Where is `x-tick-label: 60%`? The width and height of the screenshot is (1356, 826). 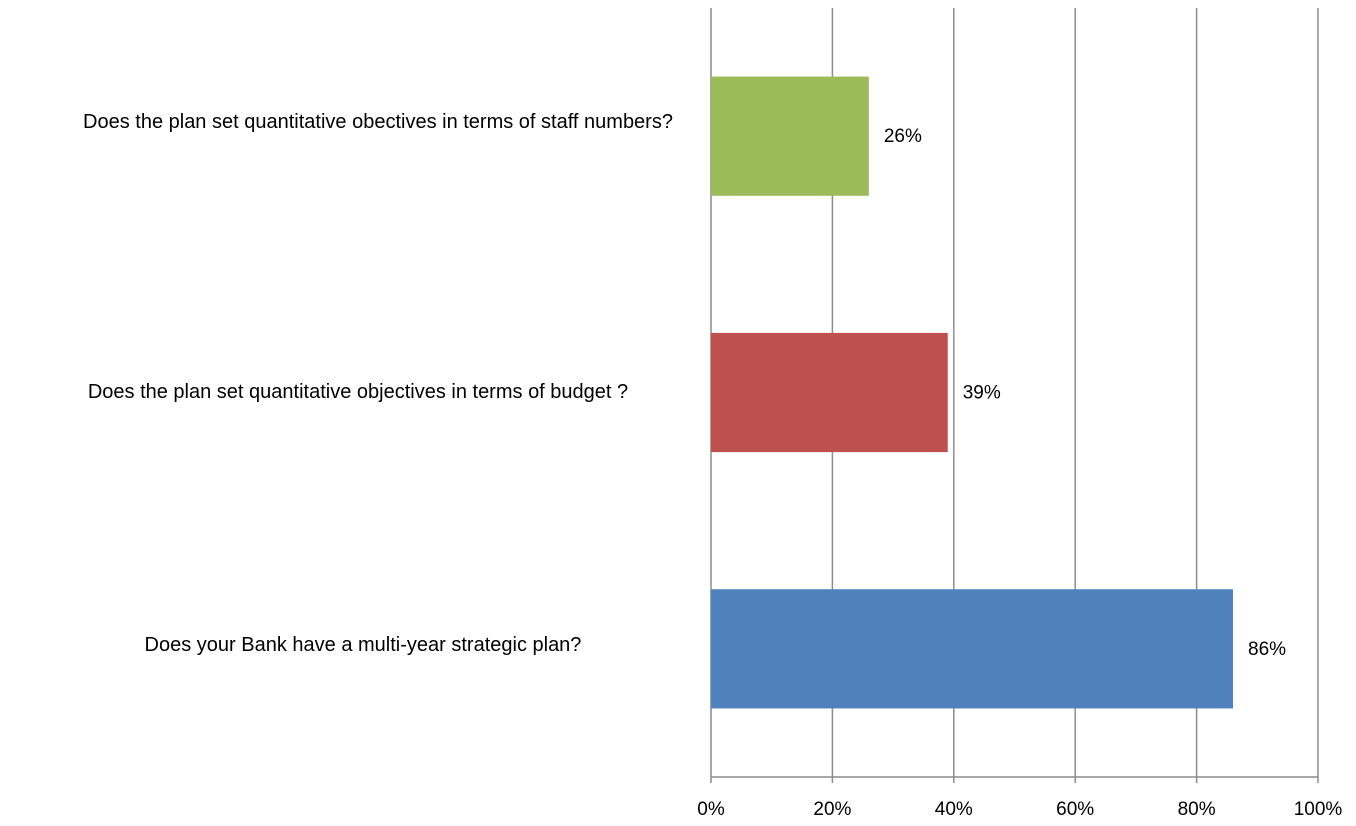 x-tick-label: 60% is located at coordinates (1075, 809).